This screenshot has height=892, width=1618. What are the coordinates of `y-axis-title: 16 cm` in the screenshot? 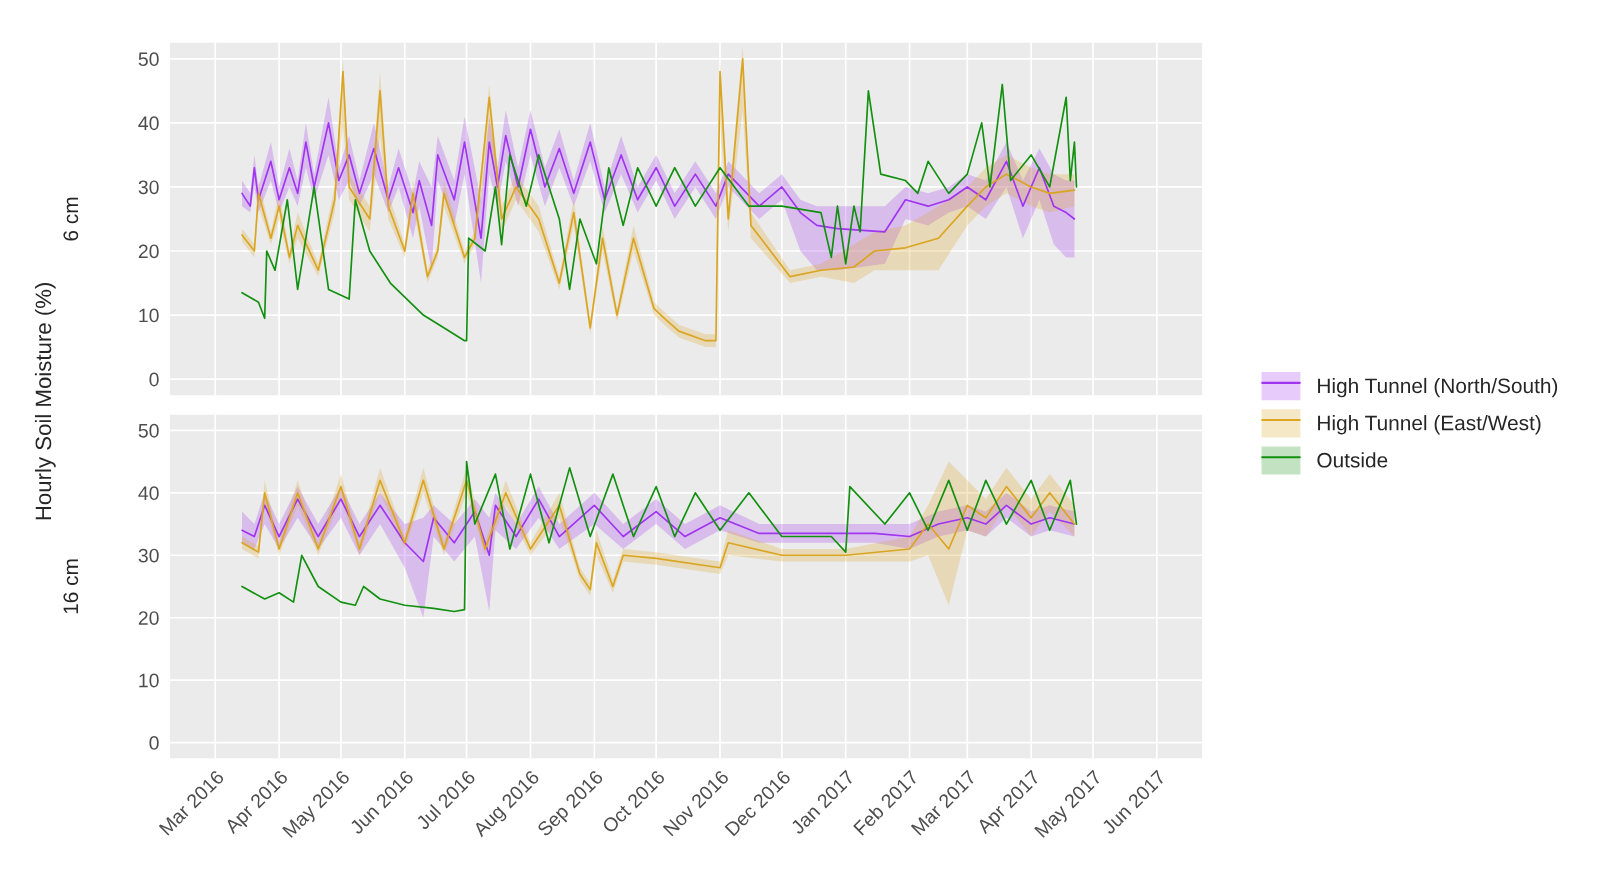 It's located at (71, 586).